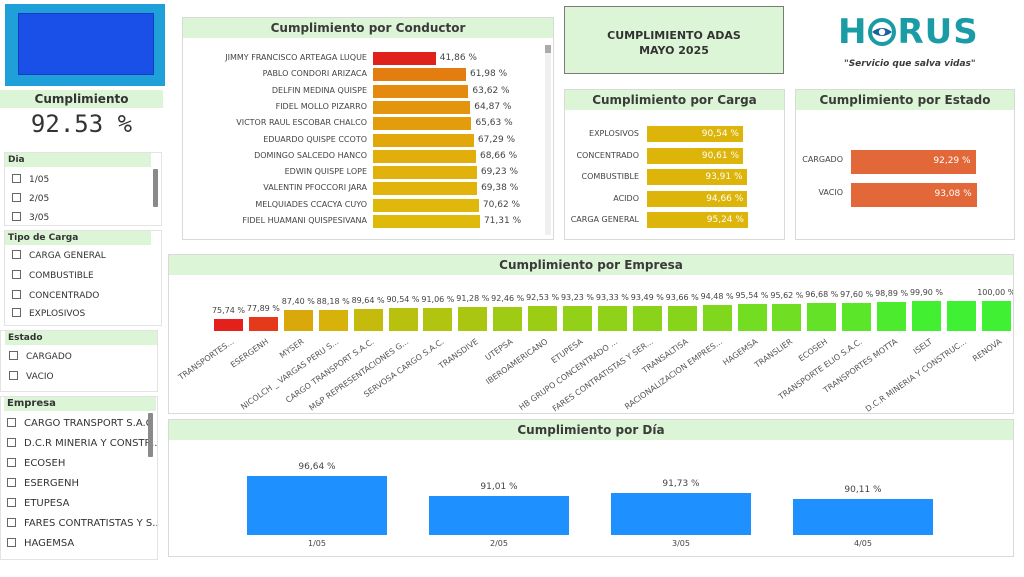 This screenshot has height=577, width=1024. Describe the element at coordinates (291, 349) in the screenshot. I see `empresa-name: MYSER` at that location.